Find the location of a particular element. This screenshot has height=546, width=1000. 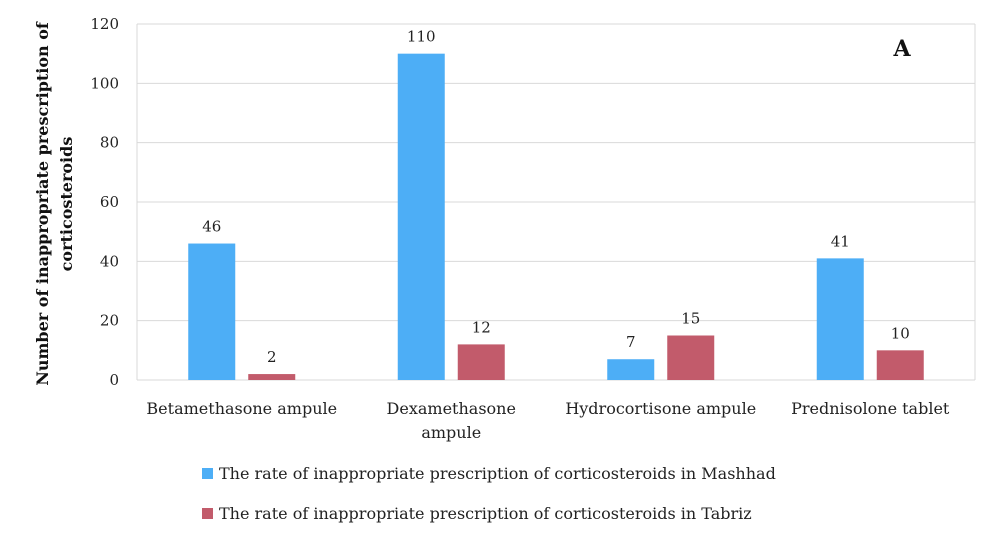

y-tick-label: 80 is located at coordinates (109, 143).